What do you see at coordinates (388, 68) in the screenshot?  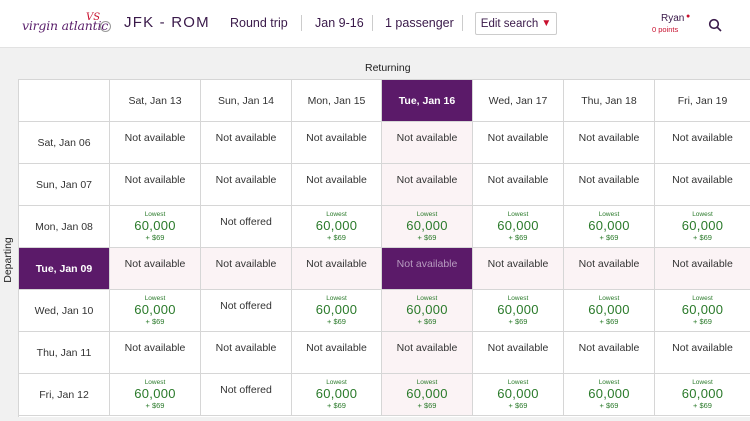 I see `returning-label: Returning` at bounding box center [388, 68].